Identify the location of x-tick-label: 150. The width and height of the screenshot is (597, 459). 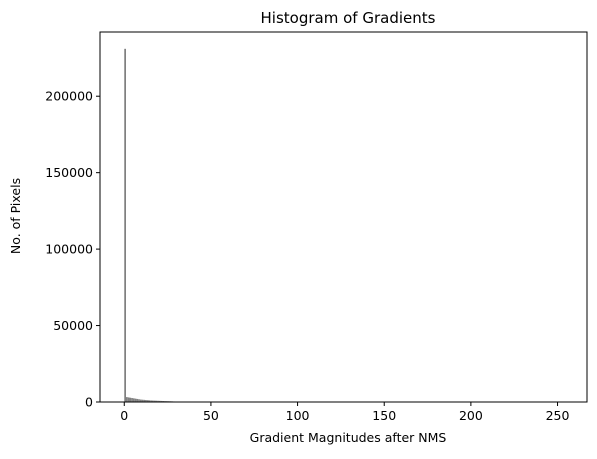
(384, 415).